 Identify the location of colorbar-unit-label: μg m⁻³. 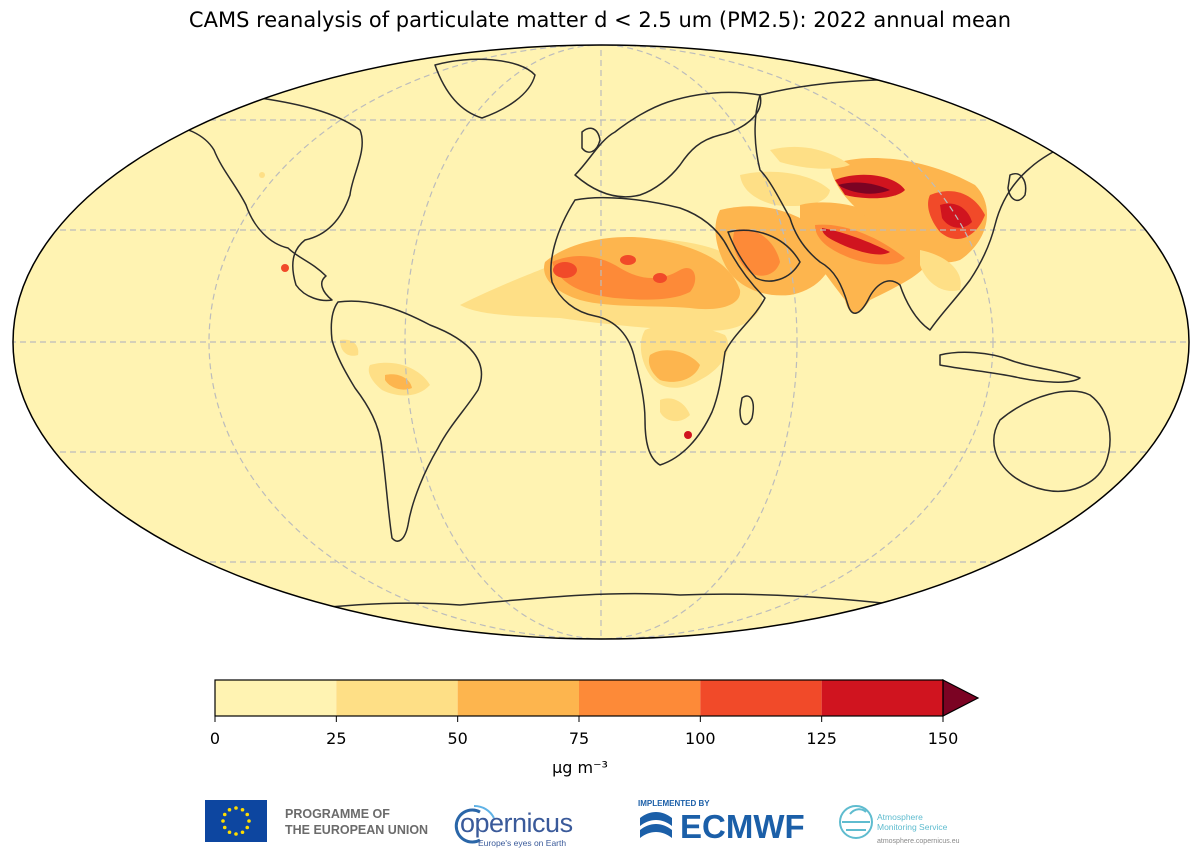
(580, 767).